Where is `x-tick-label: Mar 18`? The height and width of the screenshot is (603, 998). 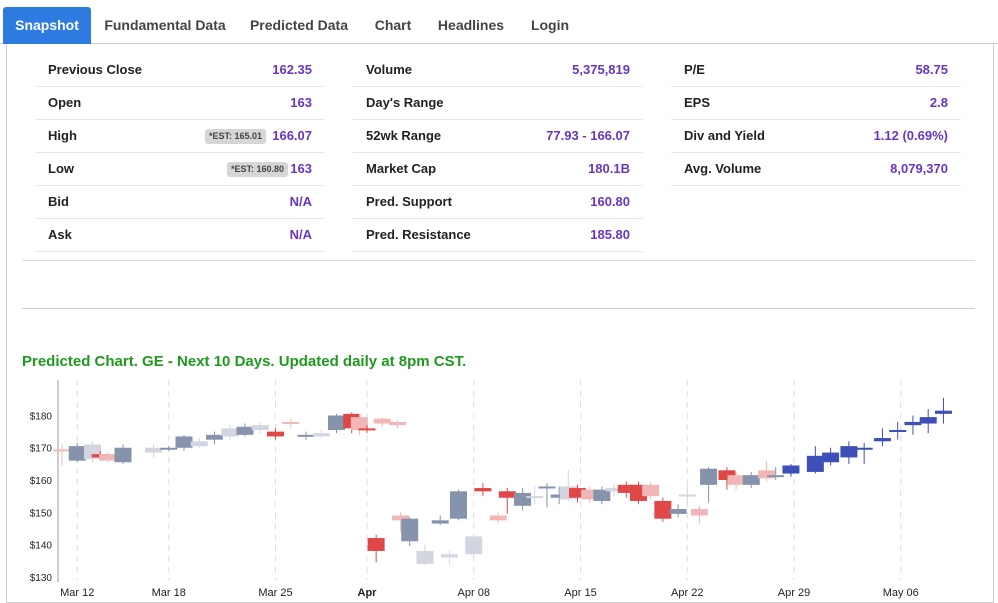 x-tick-label: Mar 18 is located at coordinates (169, 593).